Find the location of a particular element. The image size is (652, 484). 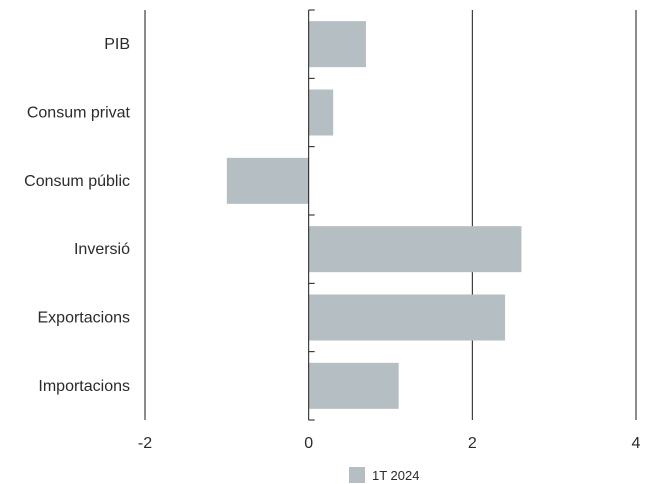

legend-label: 1T 2024 is located at coordinates (395, 475).